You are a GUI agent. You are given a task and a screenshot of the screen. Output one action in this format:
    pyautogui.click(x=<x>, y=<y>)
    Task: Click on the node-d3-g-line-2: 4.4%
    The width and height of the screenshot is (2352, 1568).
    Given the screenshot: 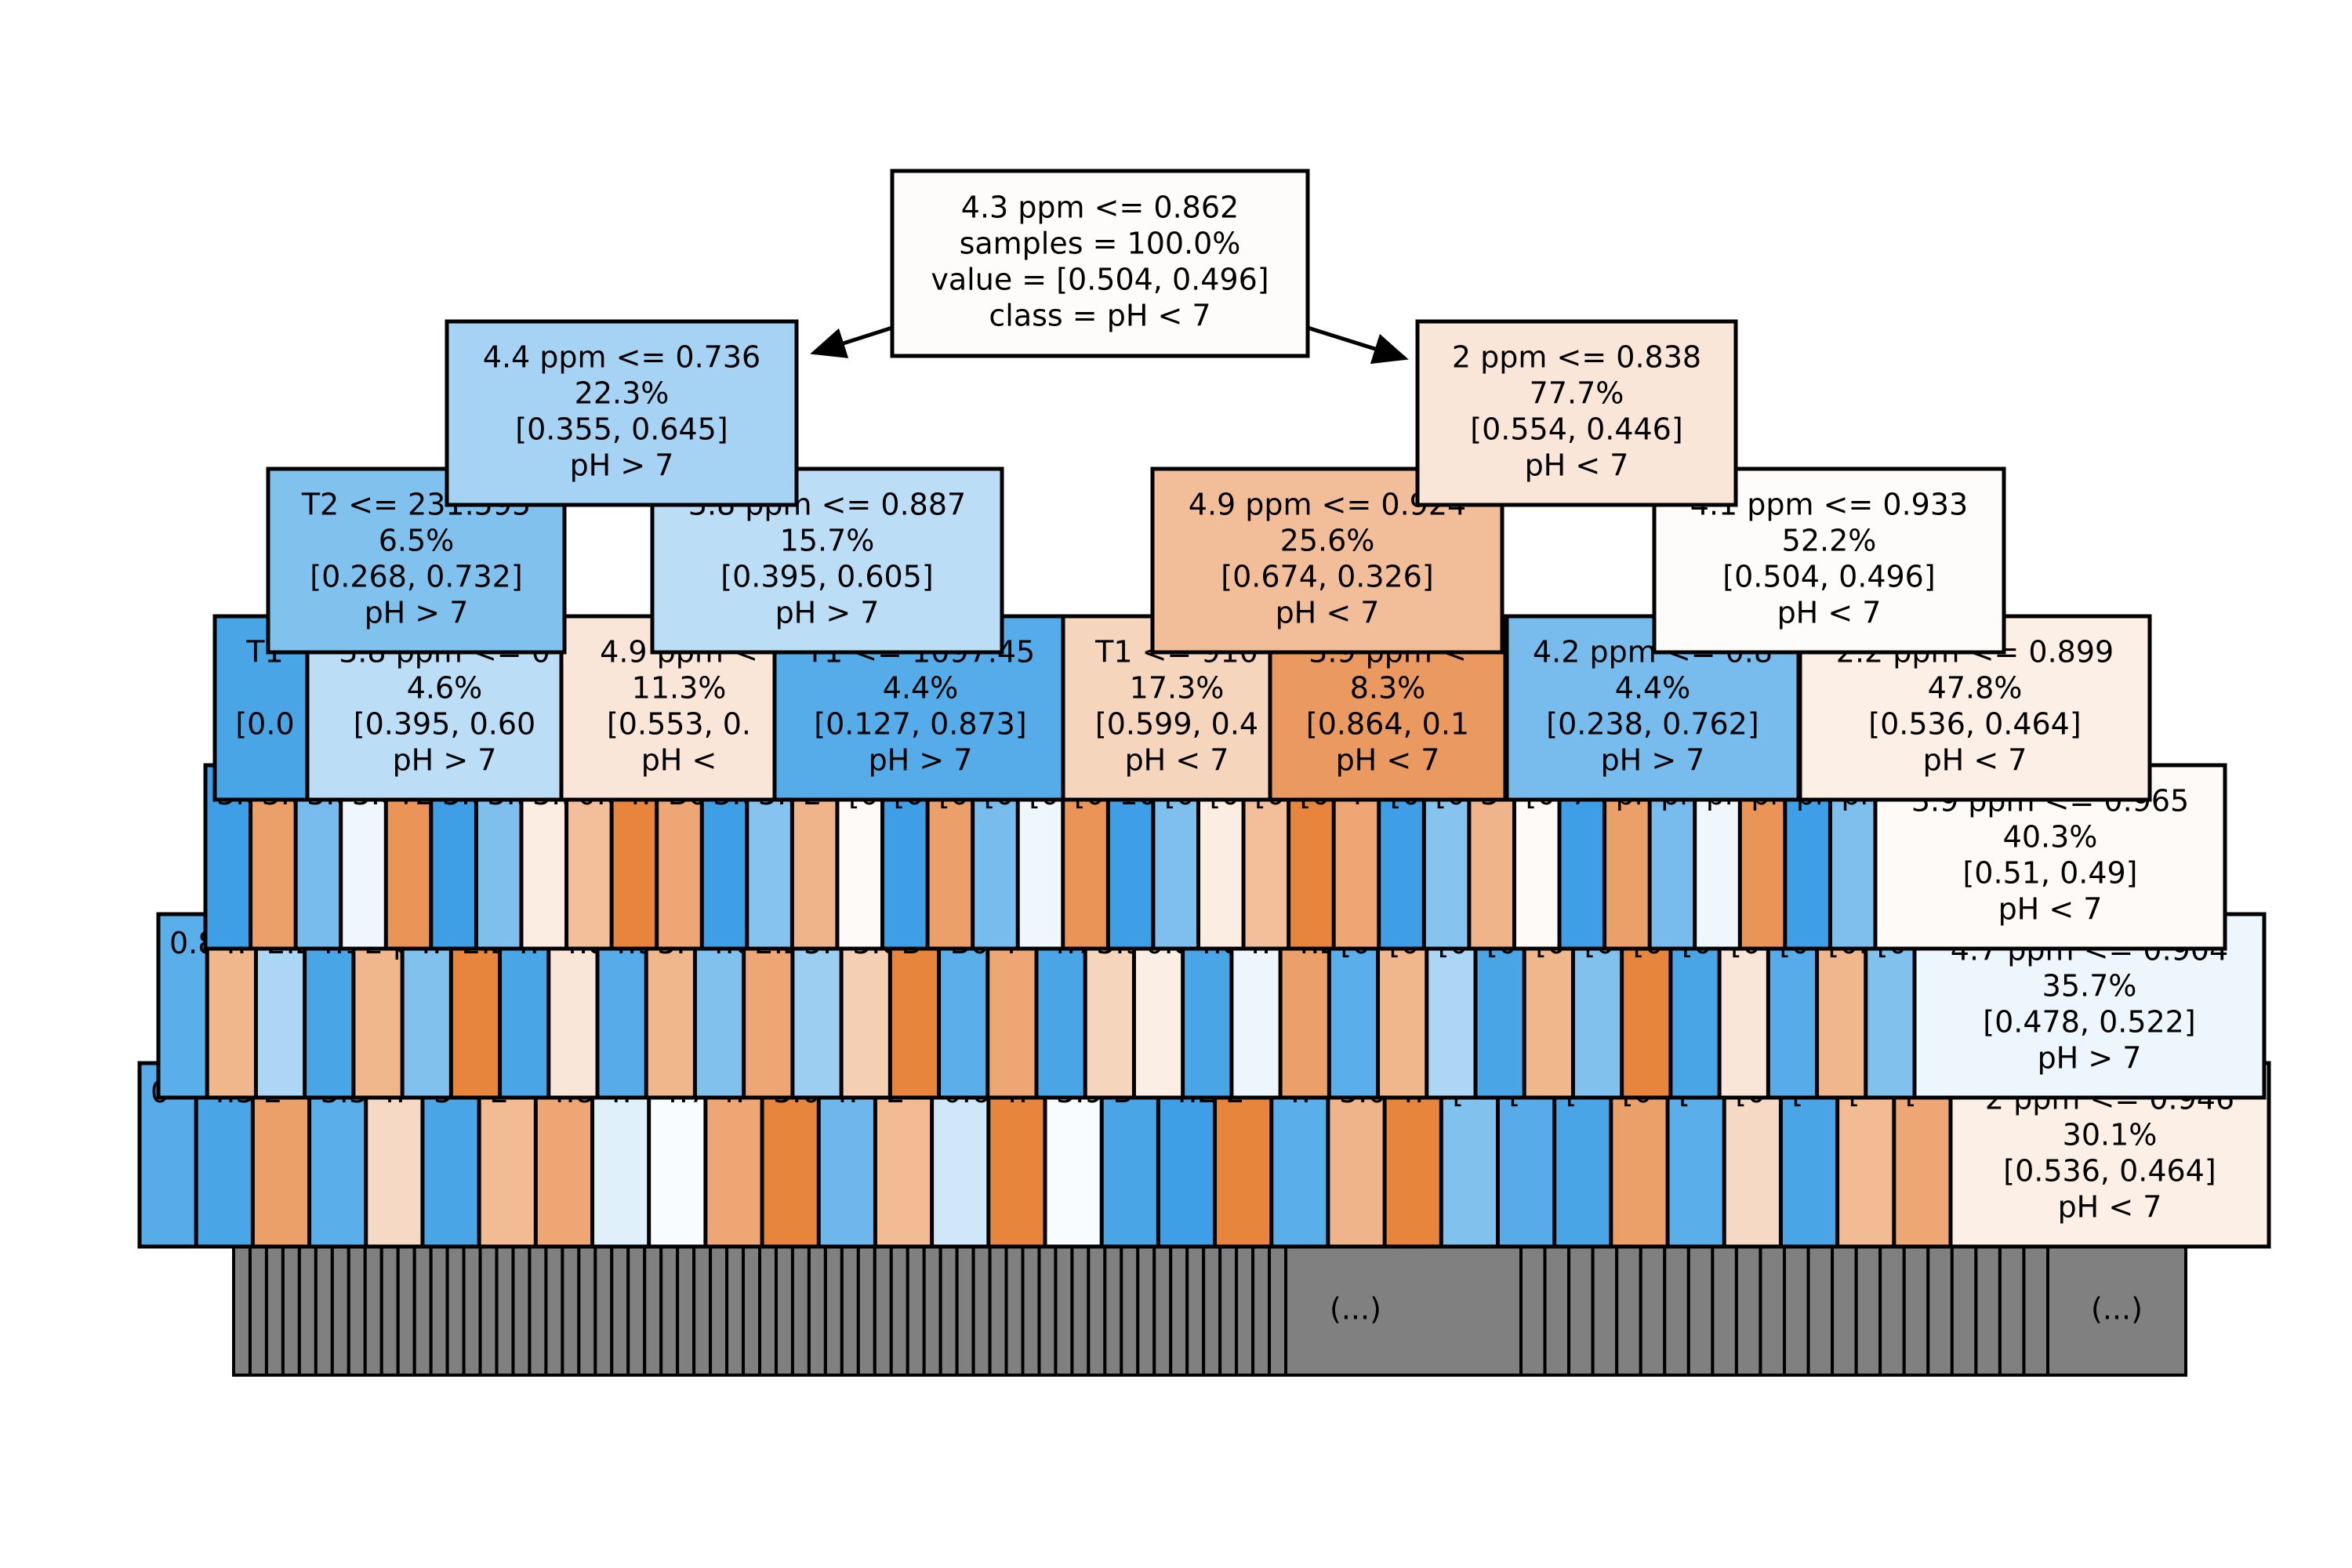 What is the action you would take?
    pyautogui.click(x=1653, y=688)
    